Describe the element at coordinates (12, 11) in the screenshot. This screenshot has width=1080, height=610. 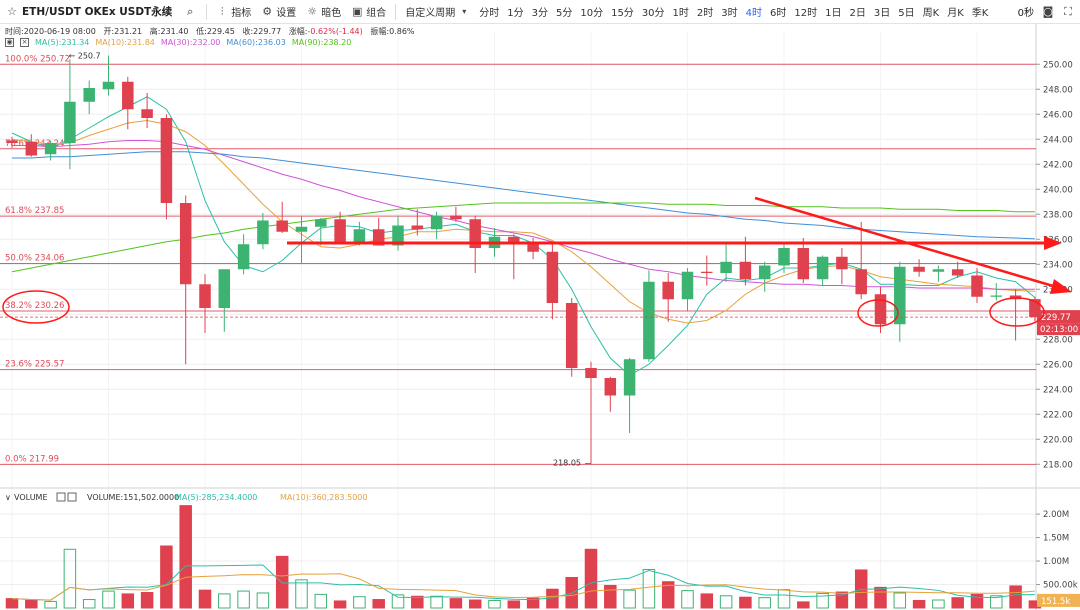
I see `star-icon: ☆` at that location.